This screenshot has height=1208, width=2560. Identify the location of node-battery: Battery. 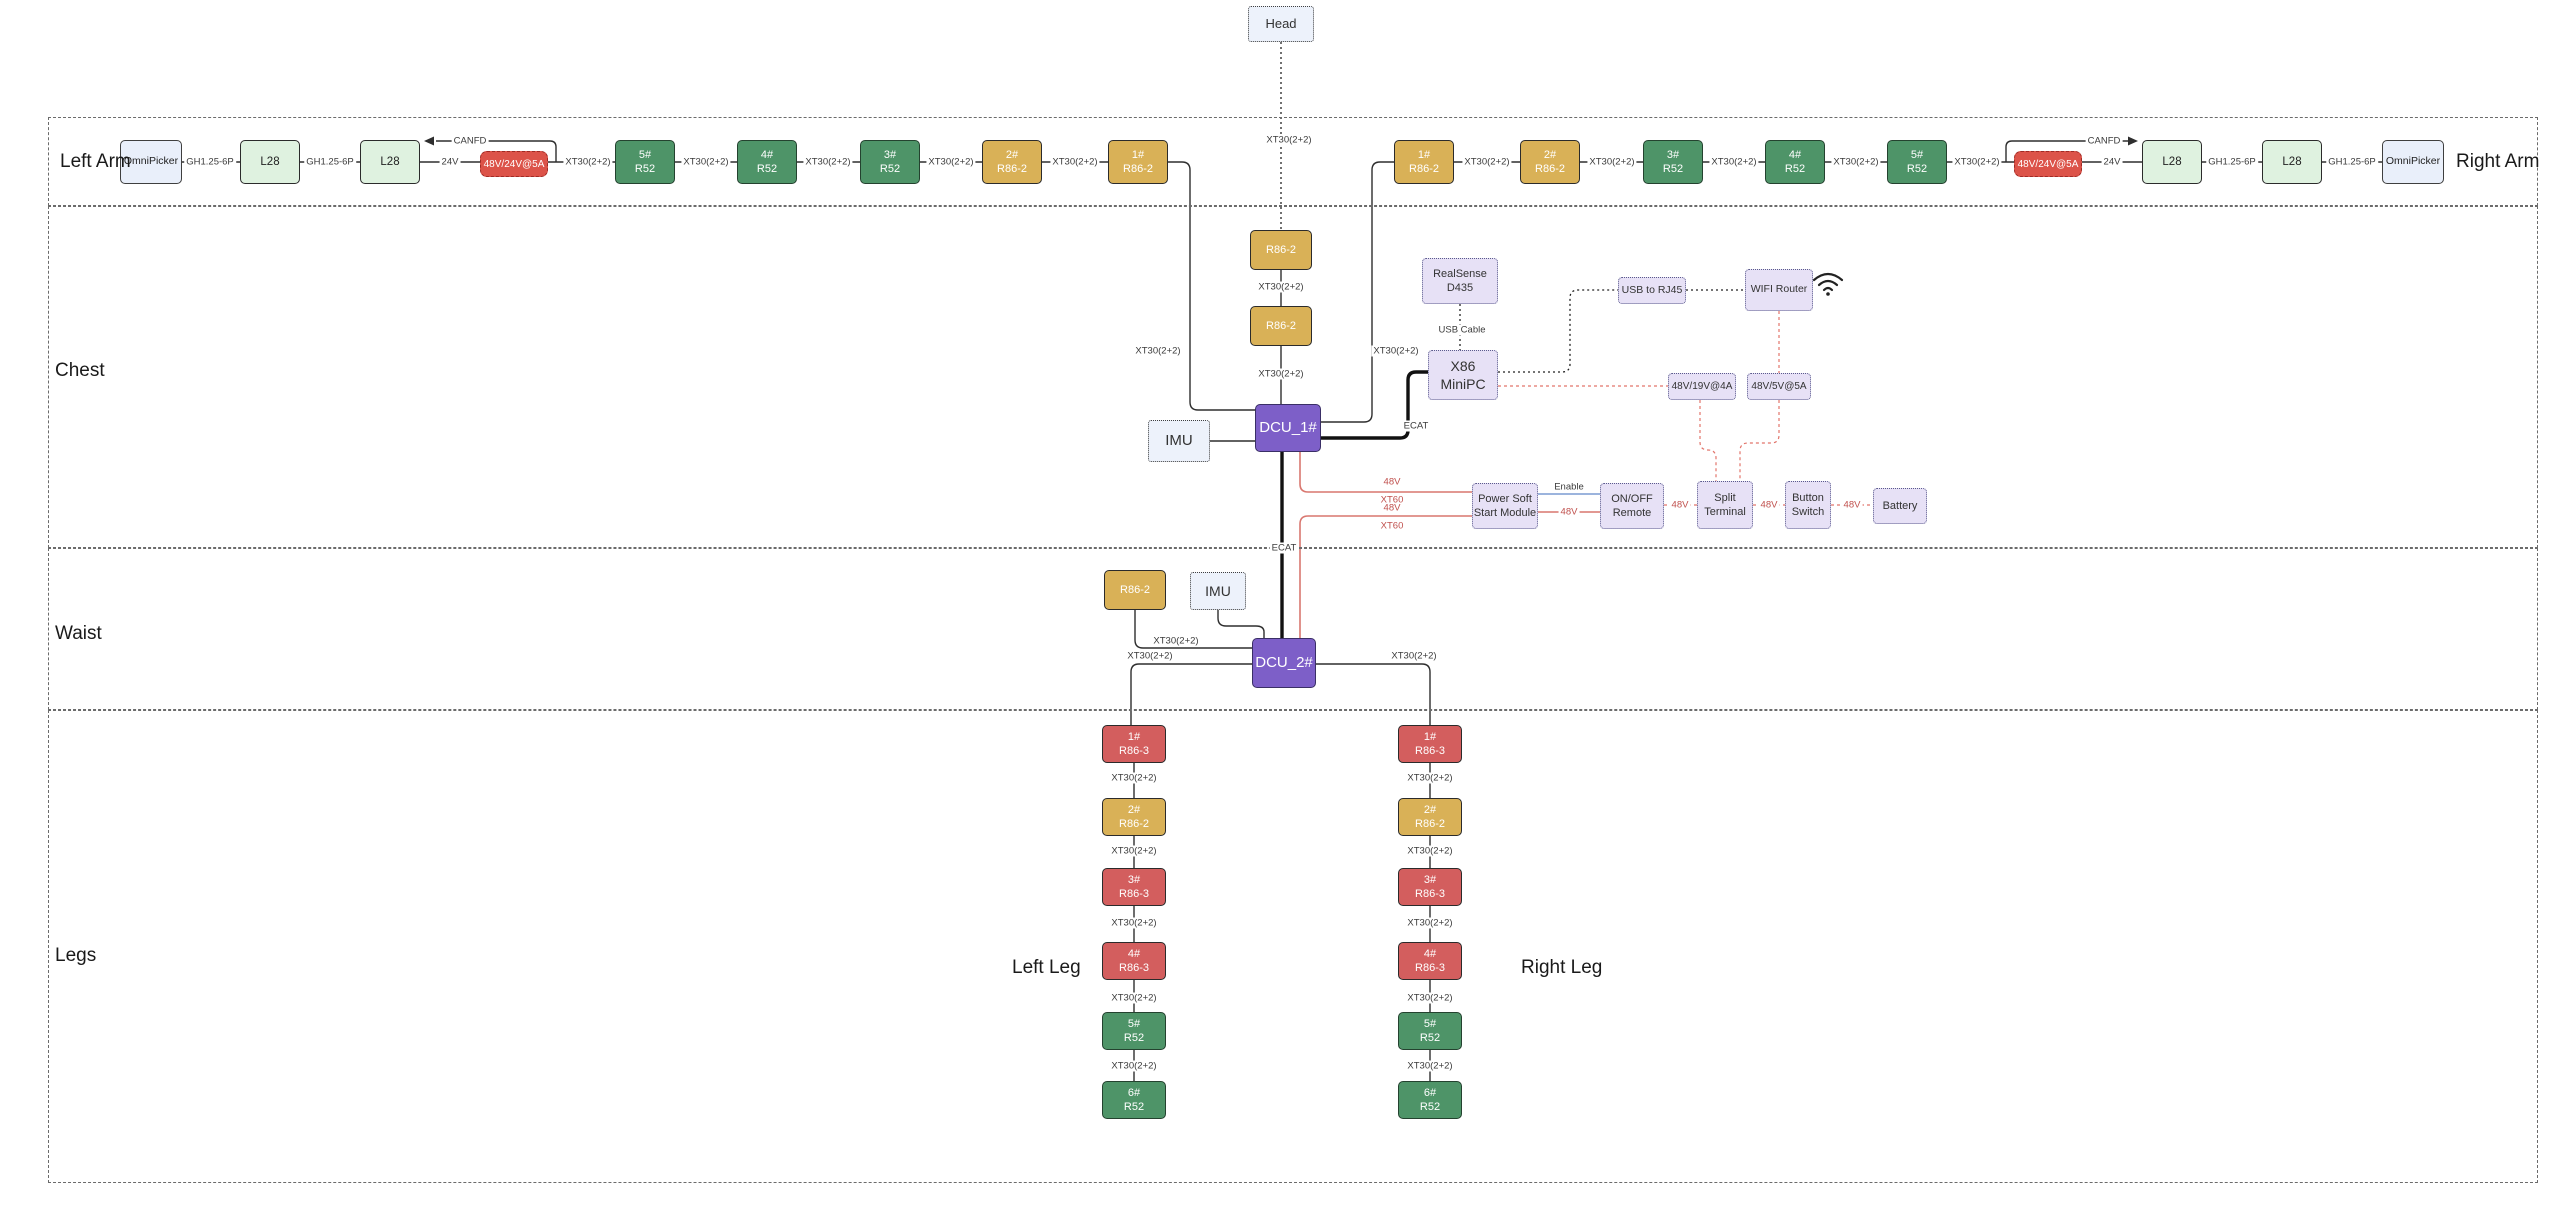
(1900, 506).